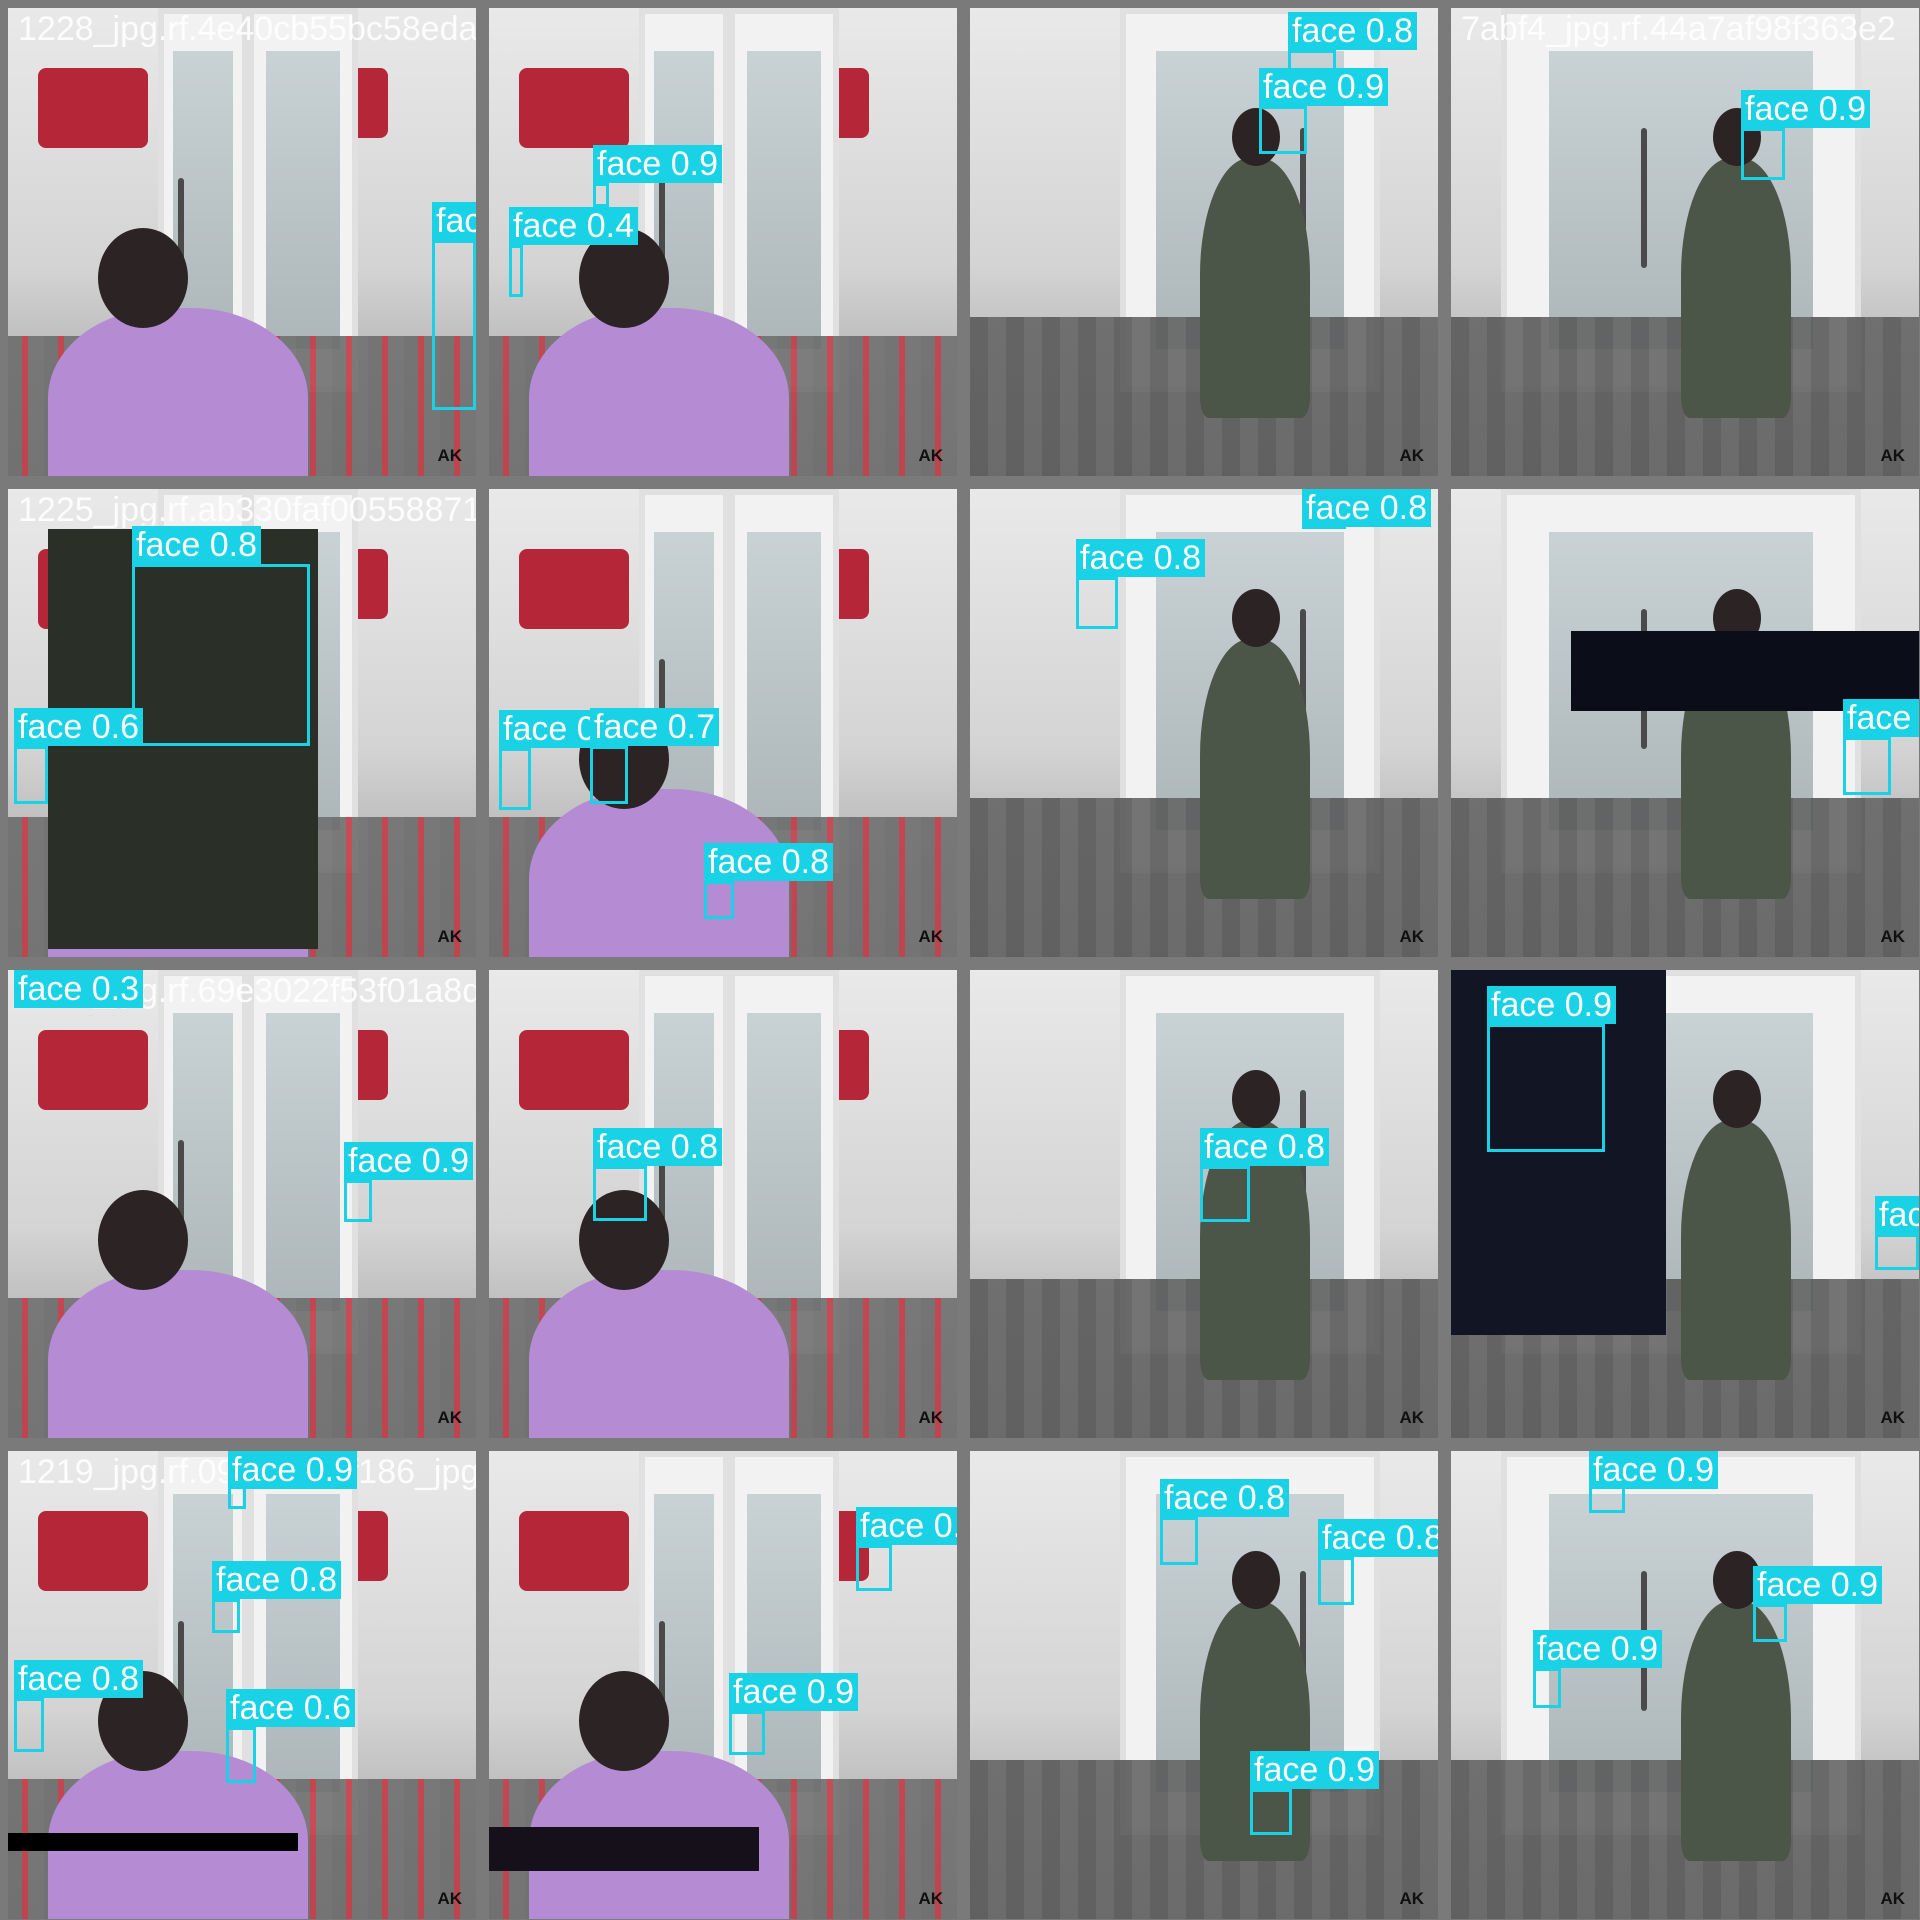 This screenshot has height=1920, width=1920. What do you see at coordinates (659, 1354) in the screenshot?
I see `person-purple-shirt` at bounding box center [659, 1354].